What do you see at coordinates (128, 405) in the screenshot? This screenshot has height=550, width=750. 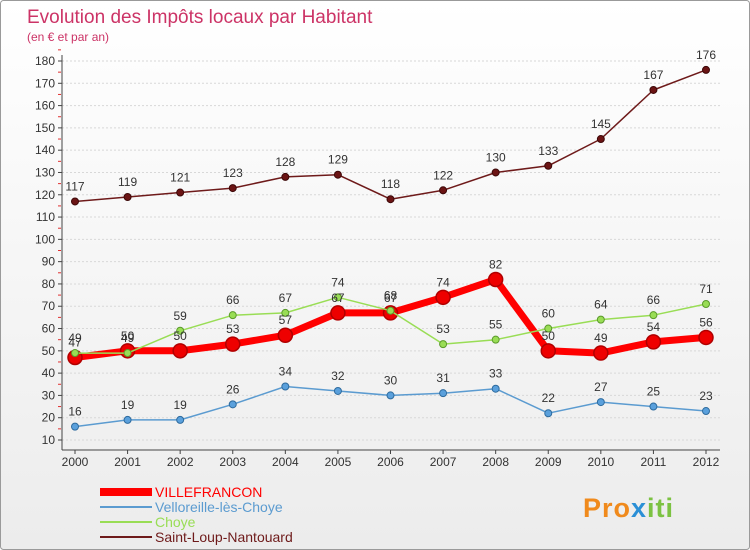 I see `data-label: 19` at bounding box center [128, 405].